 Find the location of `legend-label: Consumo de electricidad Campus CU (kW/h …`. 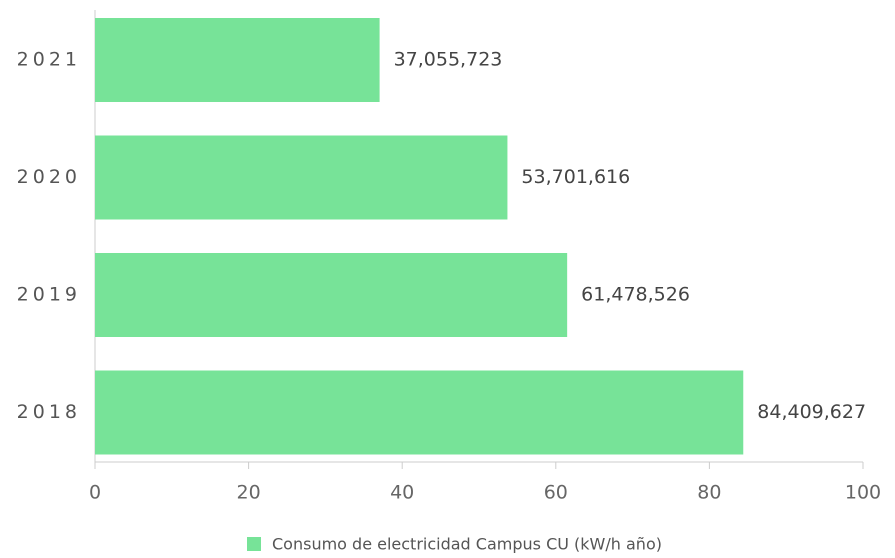

legend-label: Consumo de electricidad Campus CU (kW/h … is located at coordinates (467, 544).